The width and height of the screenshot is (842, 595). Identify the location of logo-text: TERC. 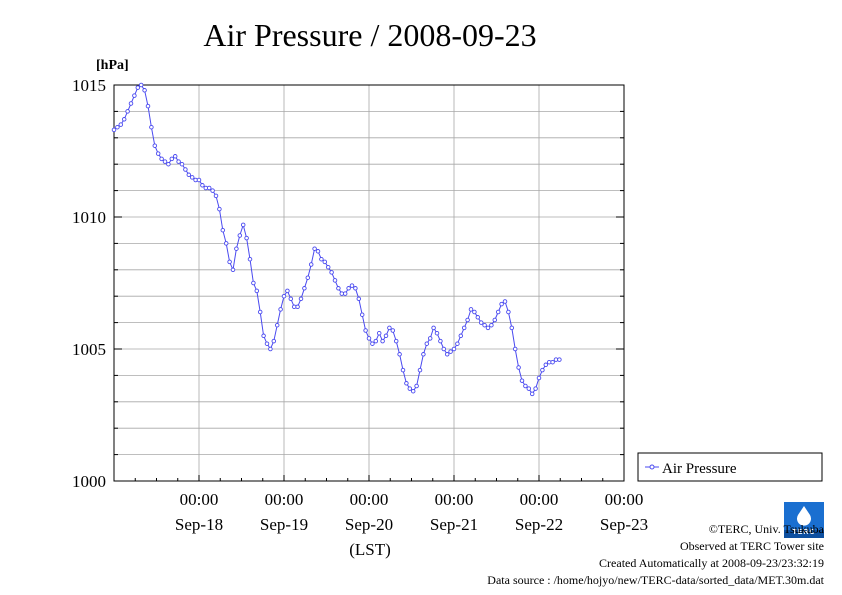
(804, 532).